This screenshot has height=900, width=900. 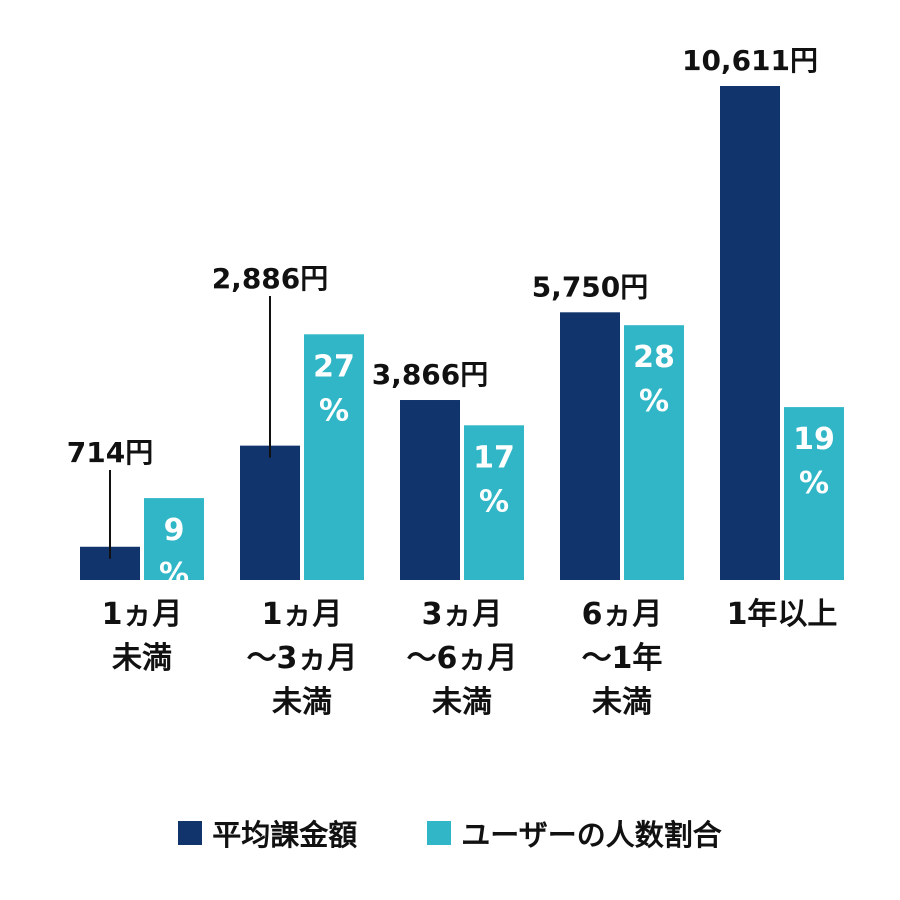 I want to click on value-label-avg: 10,611円, so click(x=750, y=60).